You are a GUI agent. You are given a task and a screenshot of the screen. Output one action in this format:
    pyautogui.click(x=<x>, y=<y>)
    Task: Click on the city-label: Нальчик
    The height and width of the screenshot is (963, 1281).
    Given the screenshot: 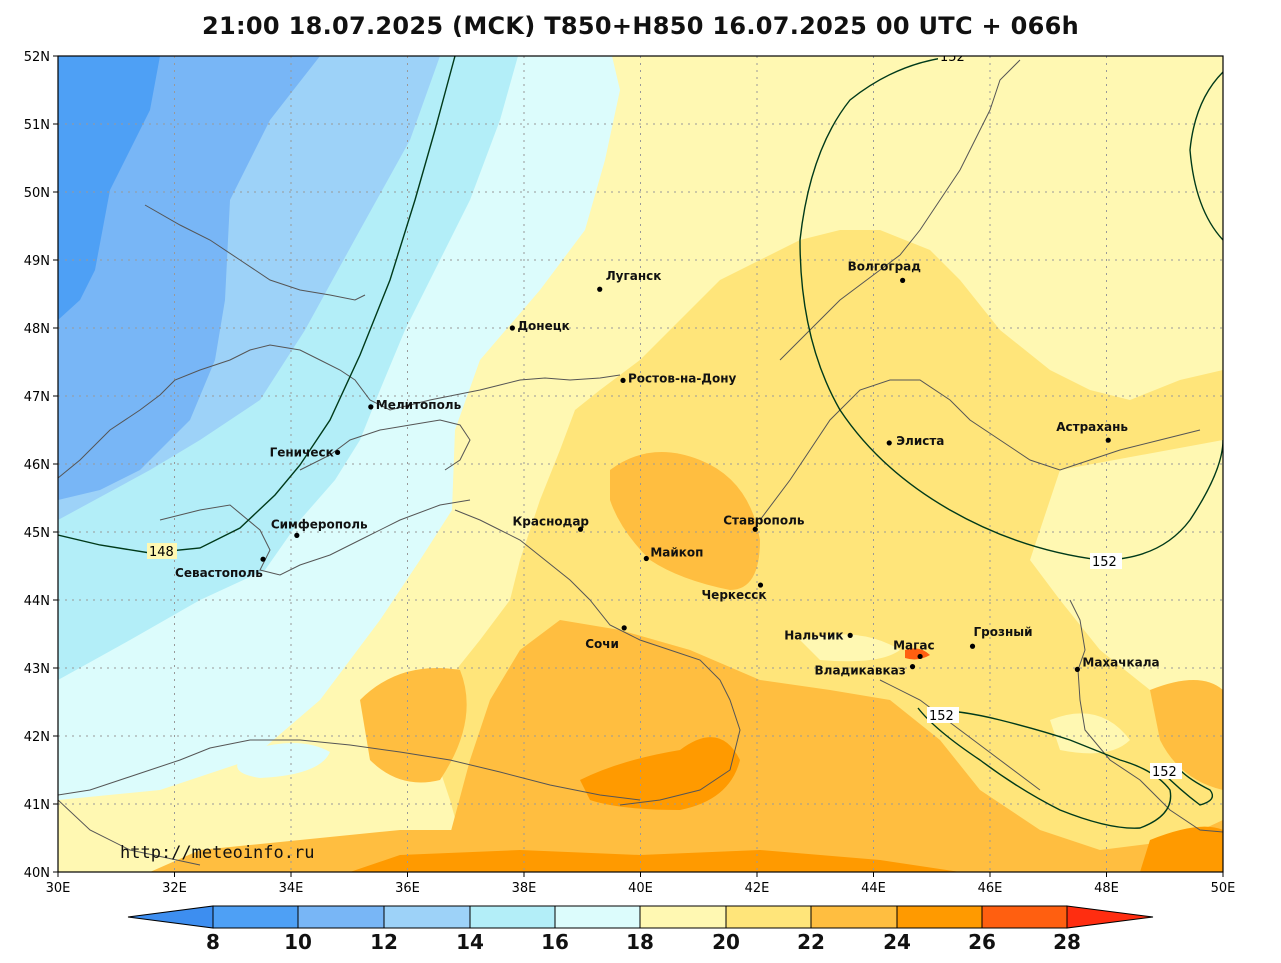 What is the action you would take?
    pyautogui.click(x=813, y=635)
    